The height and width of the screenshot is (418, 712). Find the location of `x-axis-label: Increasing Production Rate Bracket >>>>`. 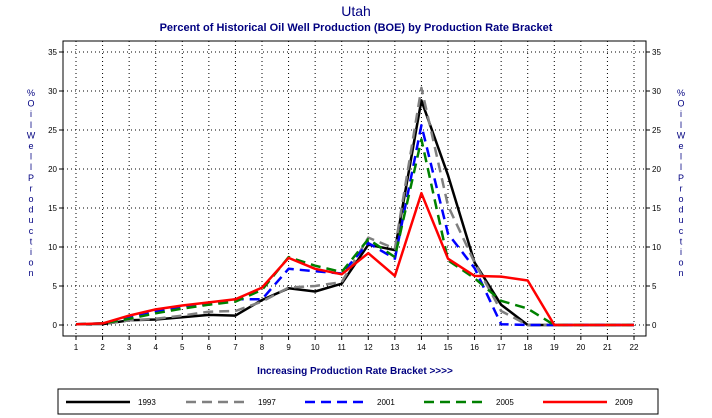

x-axis-label: Increasing Production Rate Bracket >>>> is located at coordinates (355, 371).